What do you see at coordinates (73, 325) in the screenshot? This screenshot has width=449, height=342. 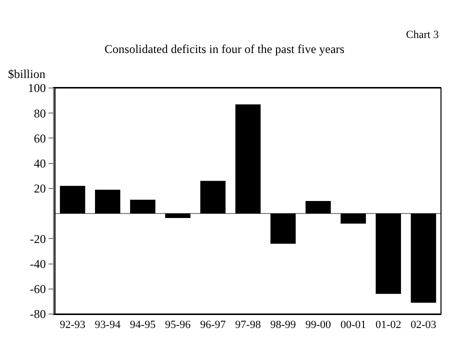 I see `x-tick-label: 92-93` at bounding box center [73, 325].